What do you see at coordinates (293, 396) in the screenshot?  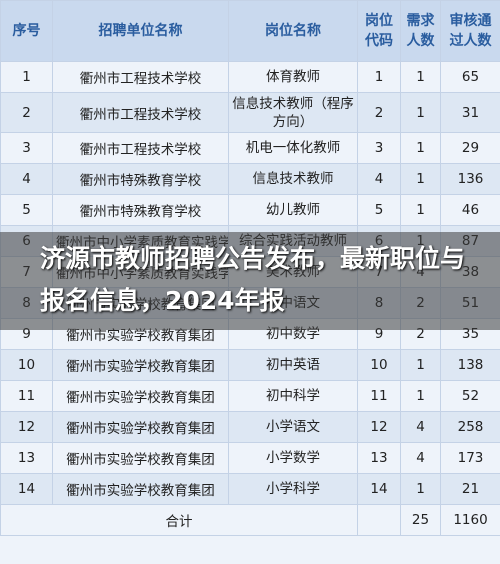 I see `table-cell: 初中科学` at bounding box center [293, 396].